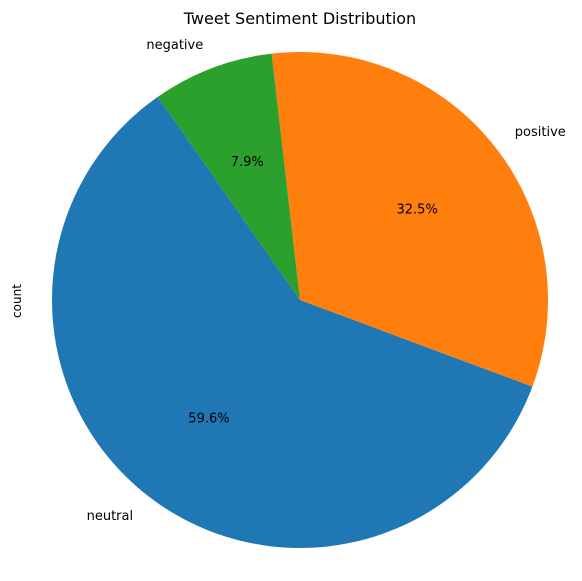 This screenshot has width=582, height=581. Describe the element at coordinates (17, 301) in the screenshot. I see `y-axis-label: count` at that location.